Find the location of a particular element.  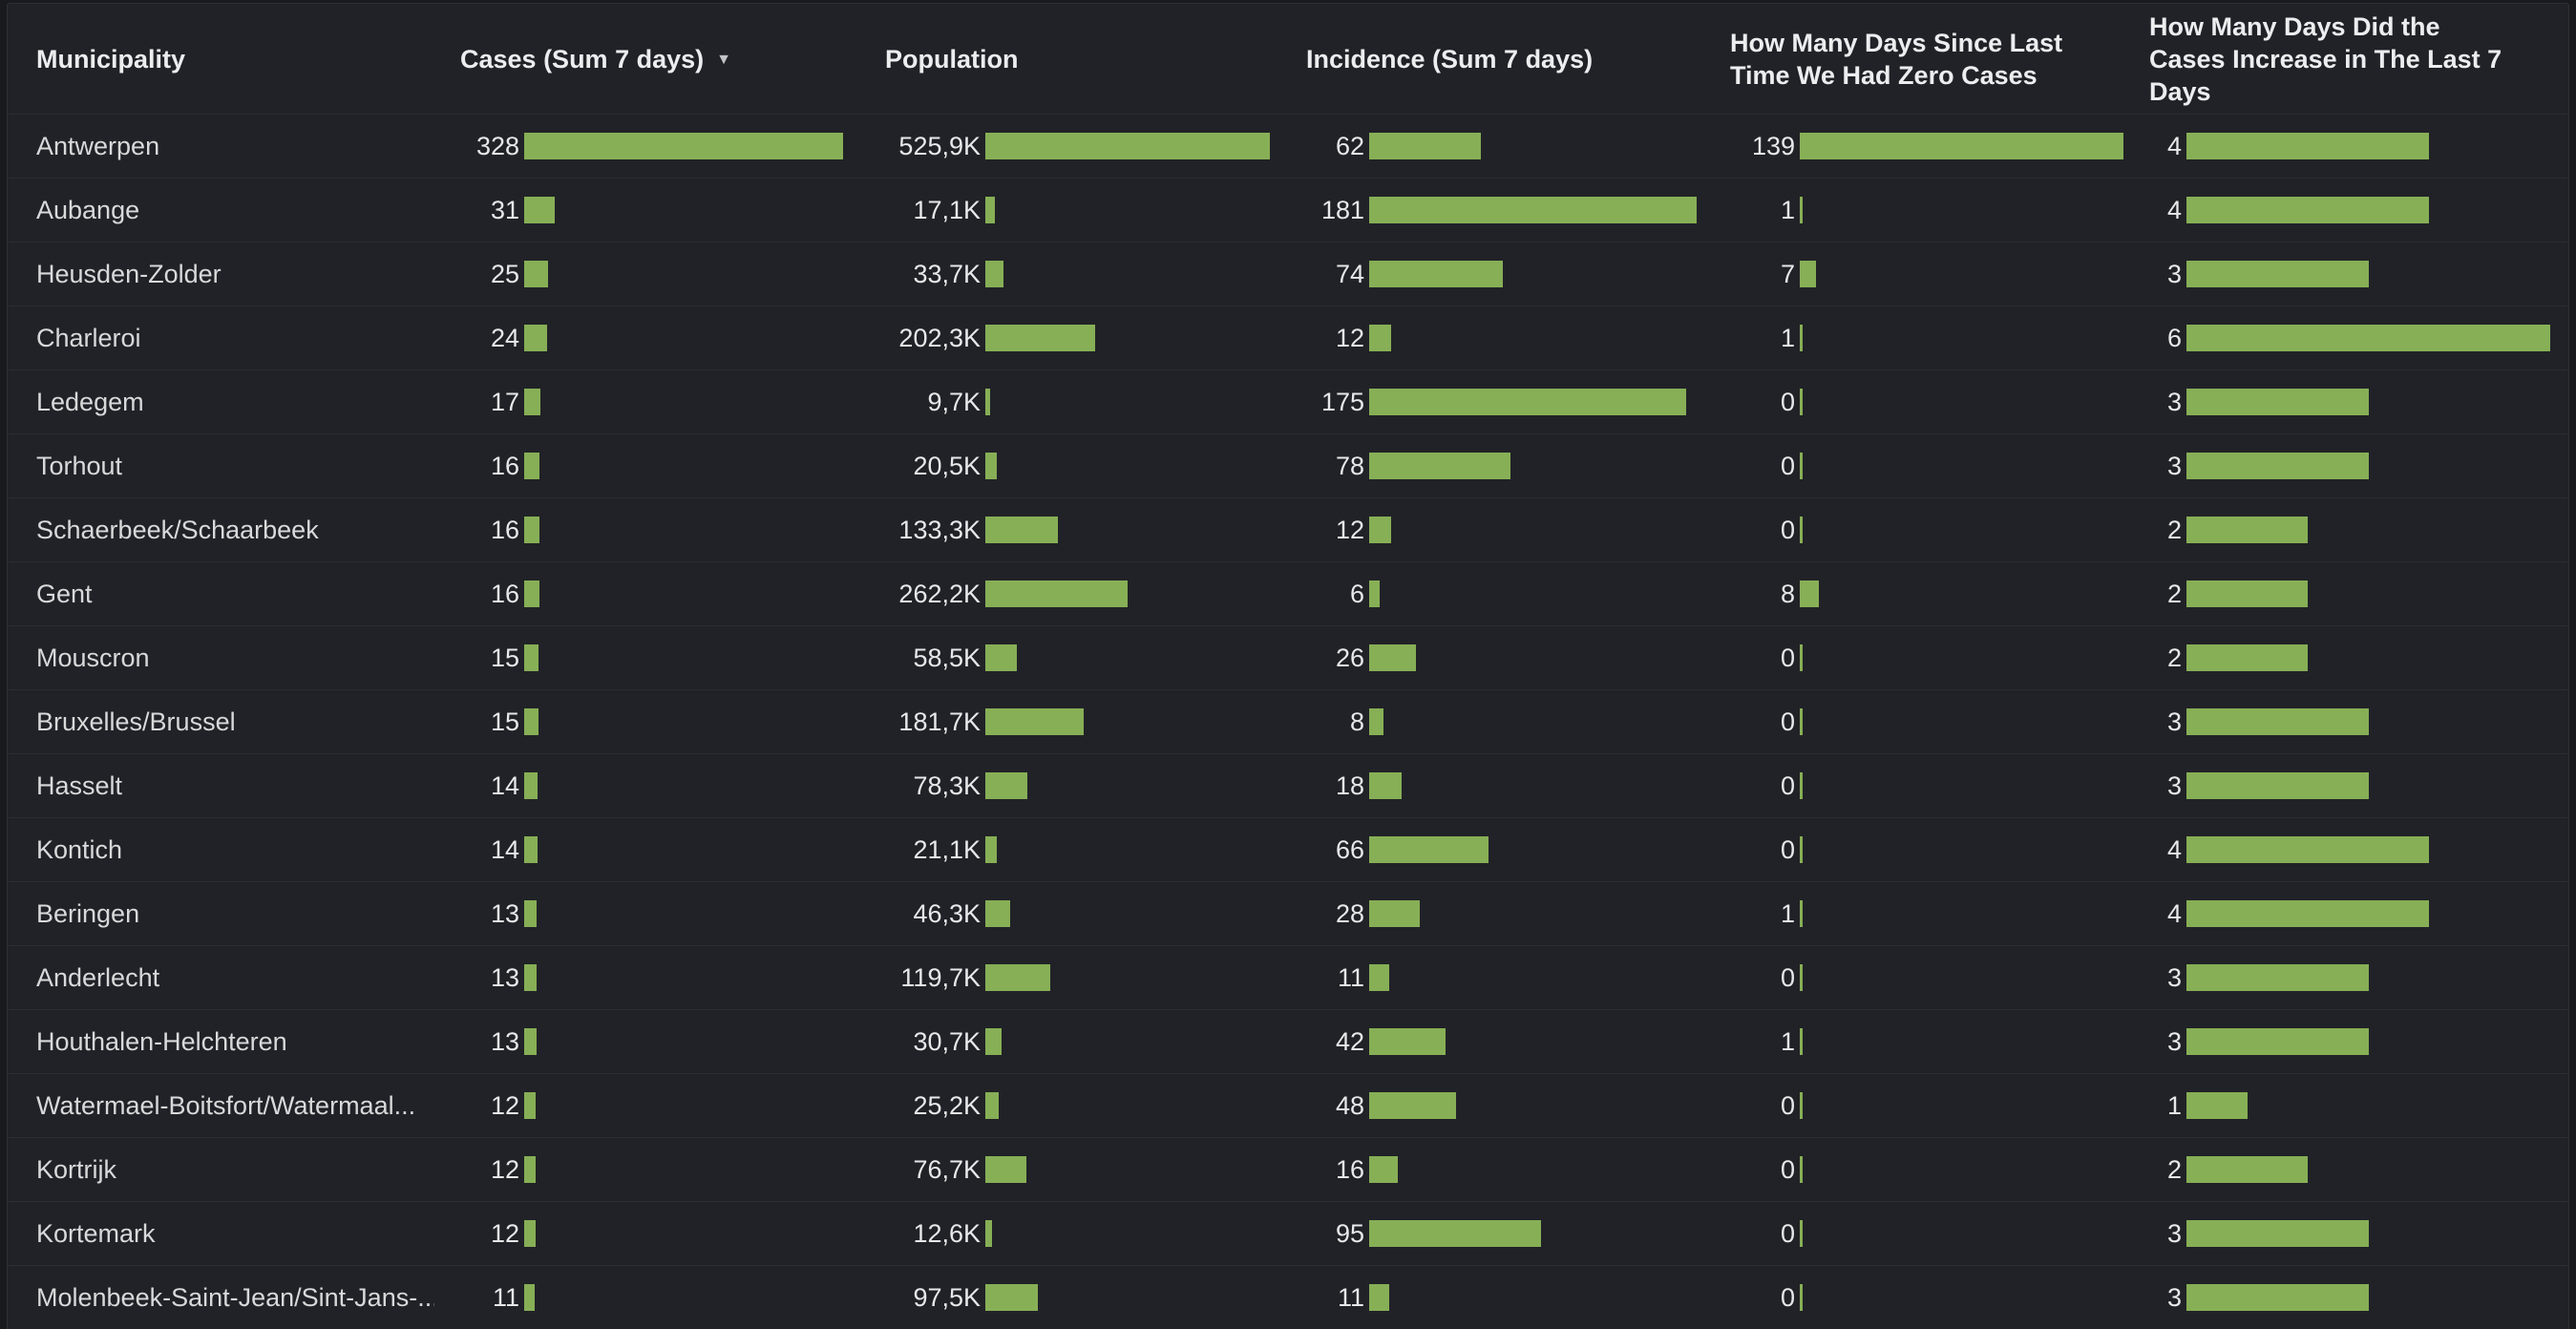

cases-cell: 11 is located at coordinates (647, 1297).